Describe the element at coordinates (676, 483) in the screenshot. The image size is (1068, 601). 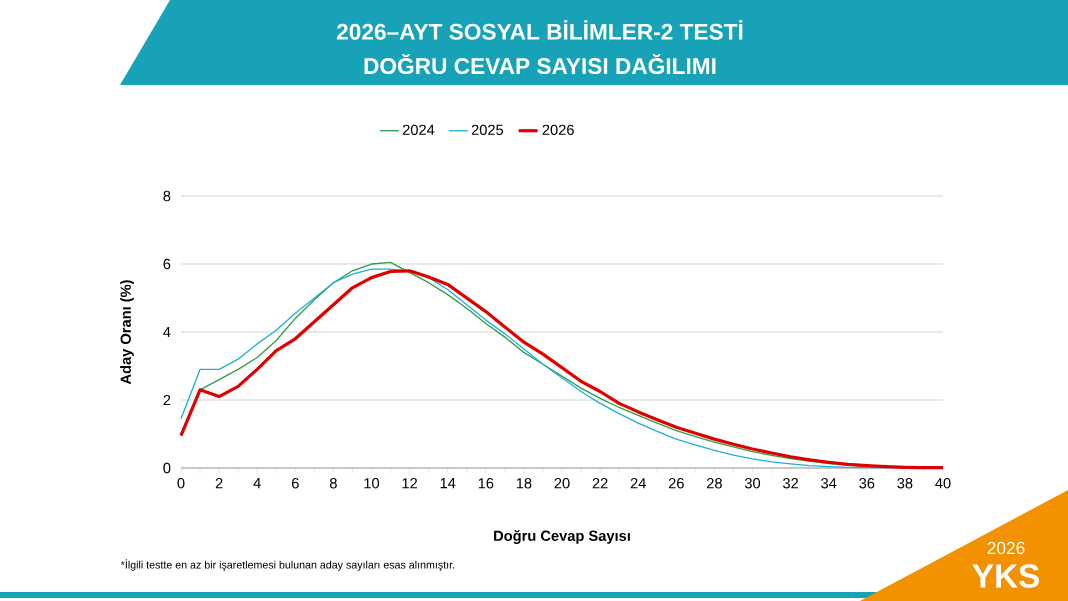
I see `x-tick-label: 26` at that location.